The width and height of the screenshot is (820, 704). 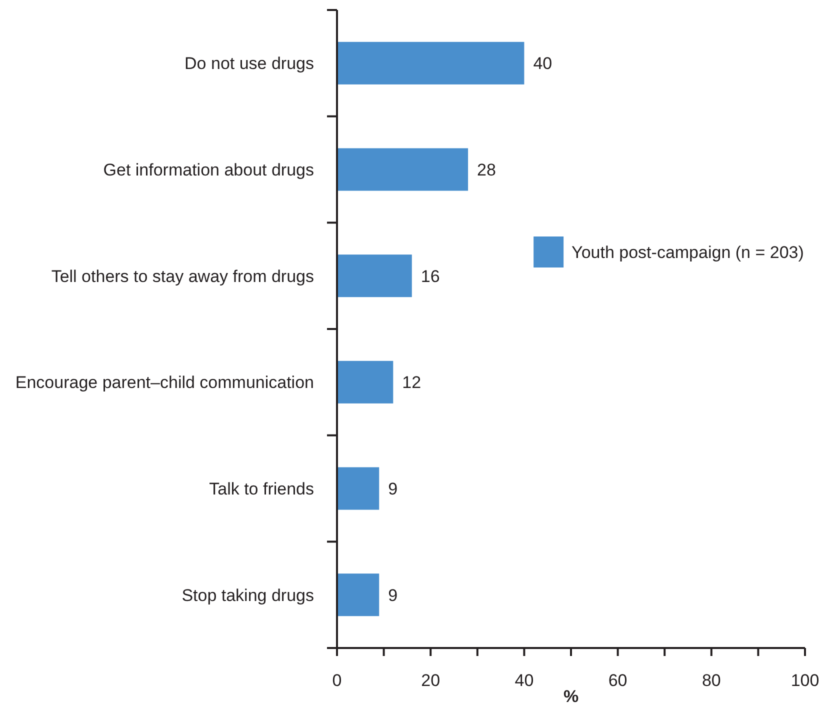 What do you see at coordinates (486, 170) in the screenshot?
I see `data-label: 28` at bounding box center [486, 170].